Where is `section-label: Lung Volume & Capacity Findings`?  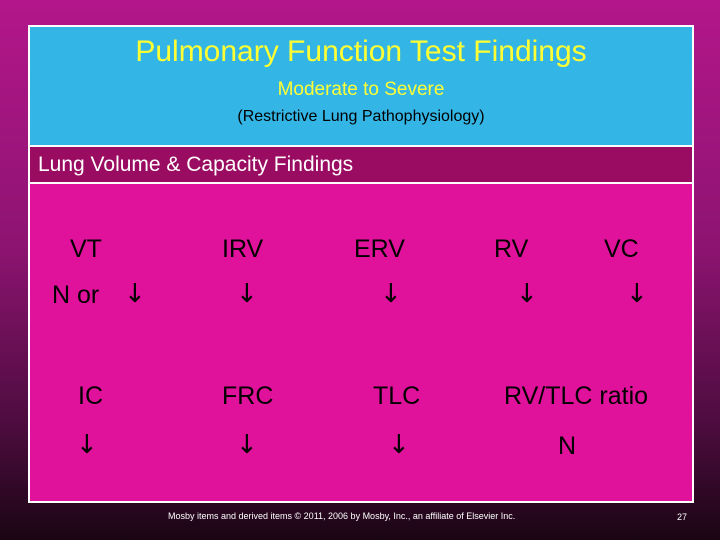
section-label: Lung Volume & Capacity Findings is located at coordinates (196, 164).